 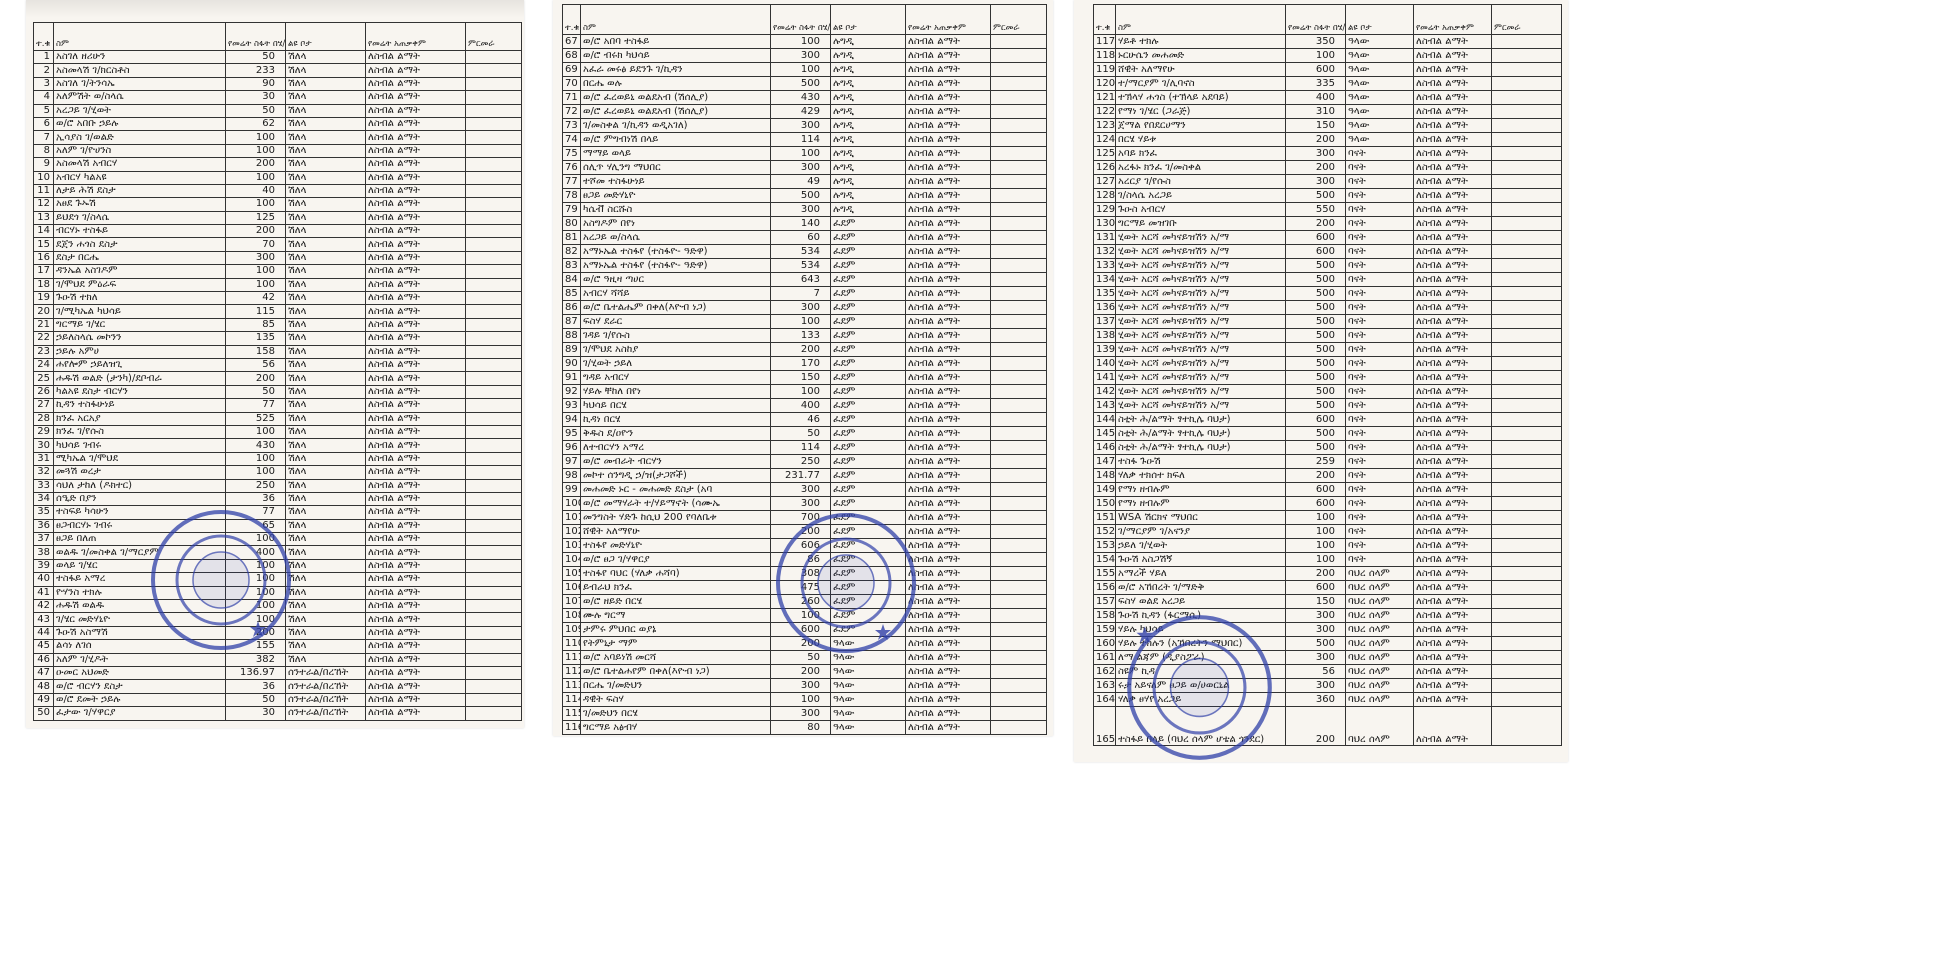 I want to click on row-number: 163, so click(x=1104, y=685).